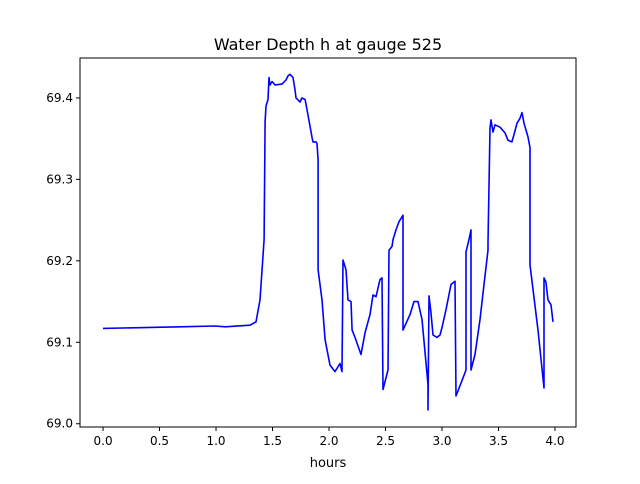 The width and height of the screenshot is (640, 484). I want to click on x-tick-label: 3.0, so click(441, 441).